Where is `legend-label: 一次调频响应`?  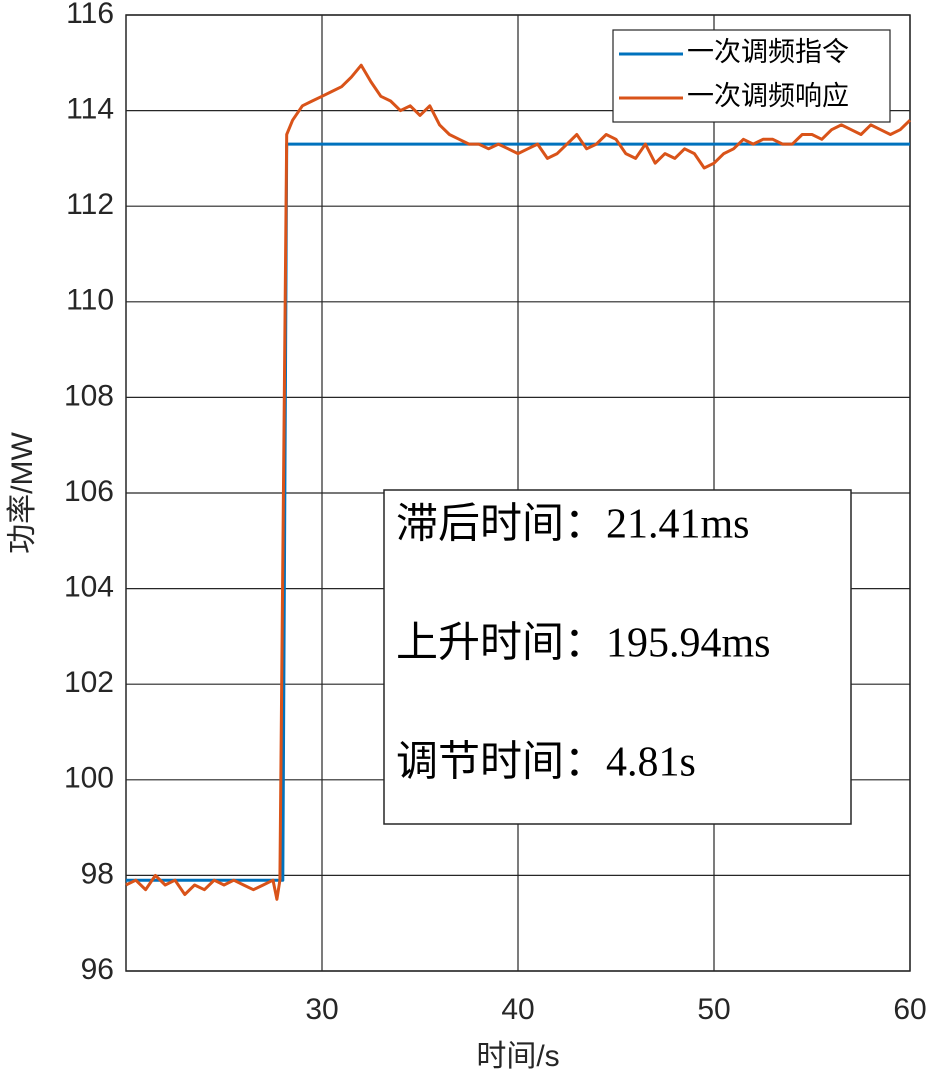 legend-label: 一次调频响应 is located at coordinates (768, 96).